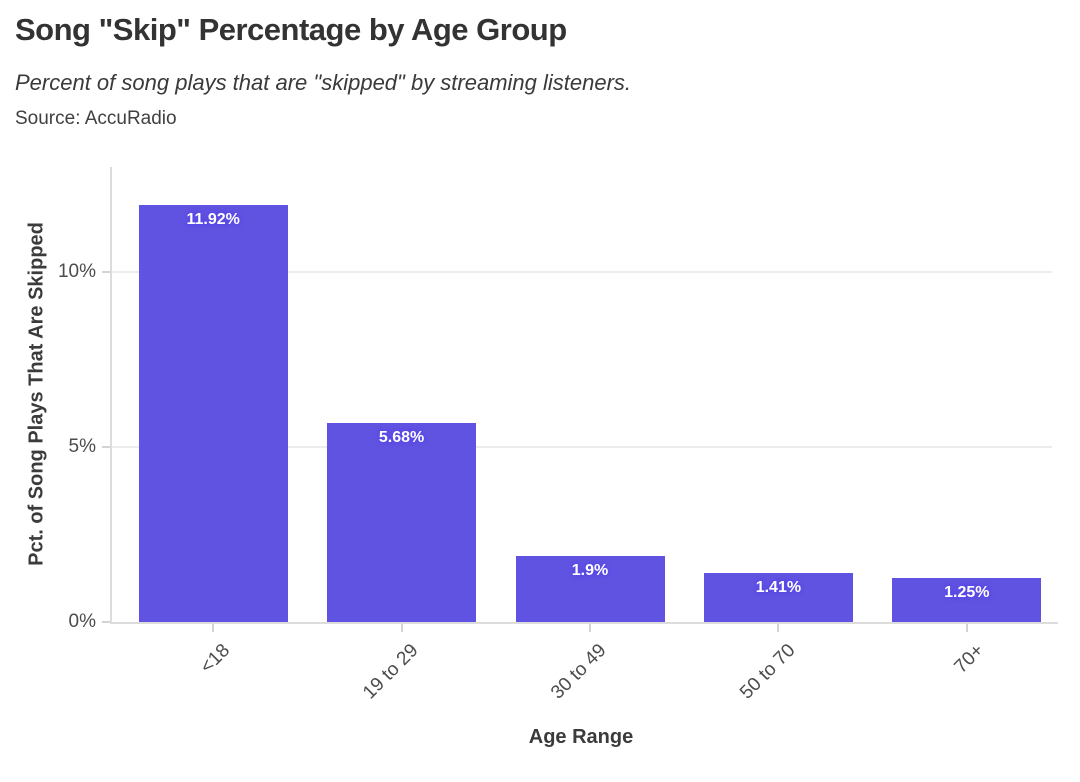 The width and height of the screenshot is (1080, 782). I want to click on x-axis-title: Age Range, so click(581, 737).